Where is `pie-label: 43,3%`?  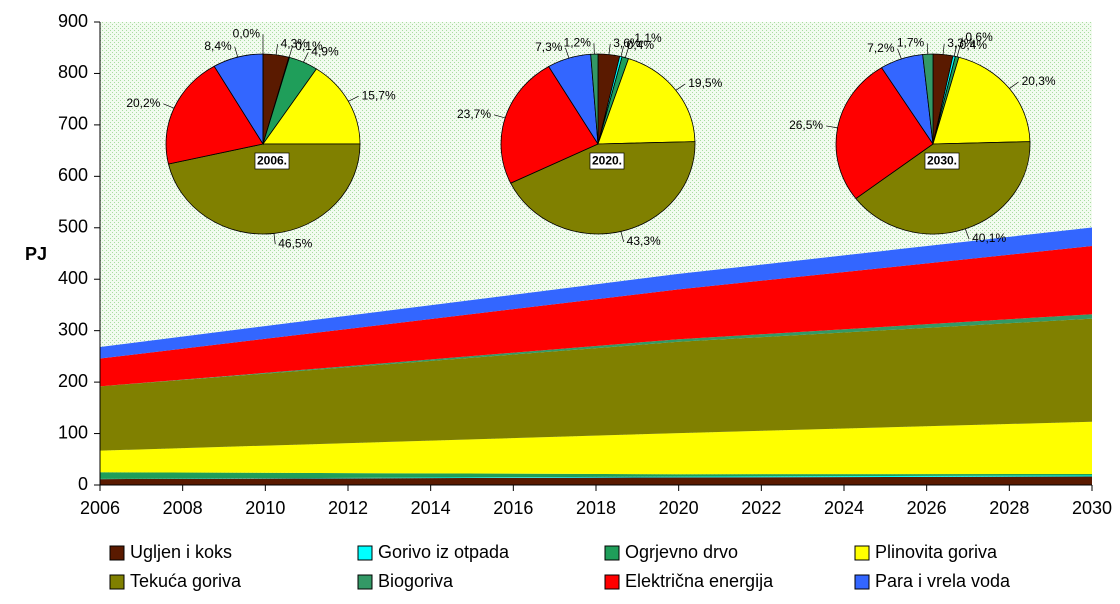 pie-label: 43,3% is located at coordinates (644, 241).